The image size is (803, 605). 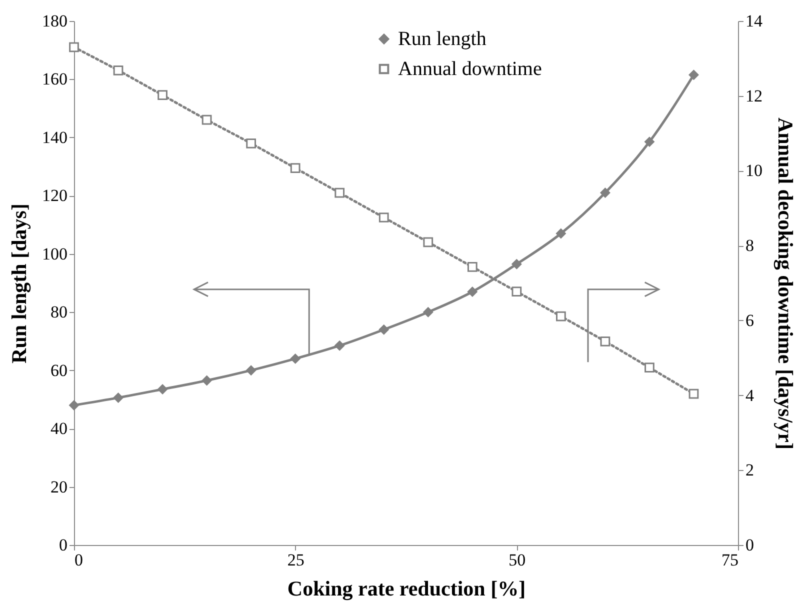 I want to click on y-tick-label: 100, so click(x=55, y=254).